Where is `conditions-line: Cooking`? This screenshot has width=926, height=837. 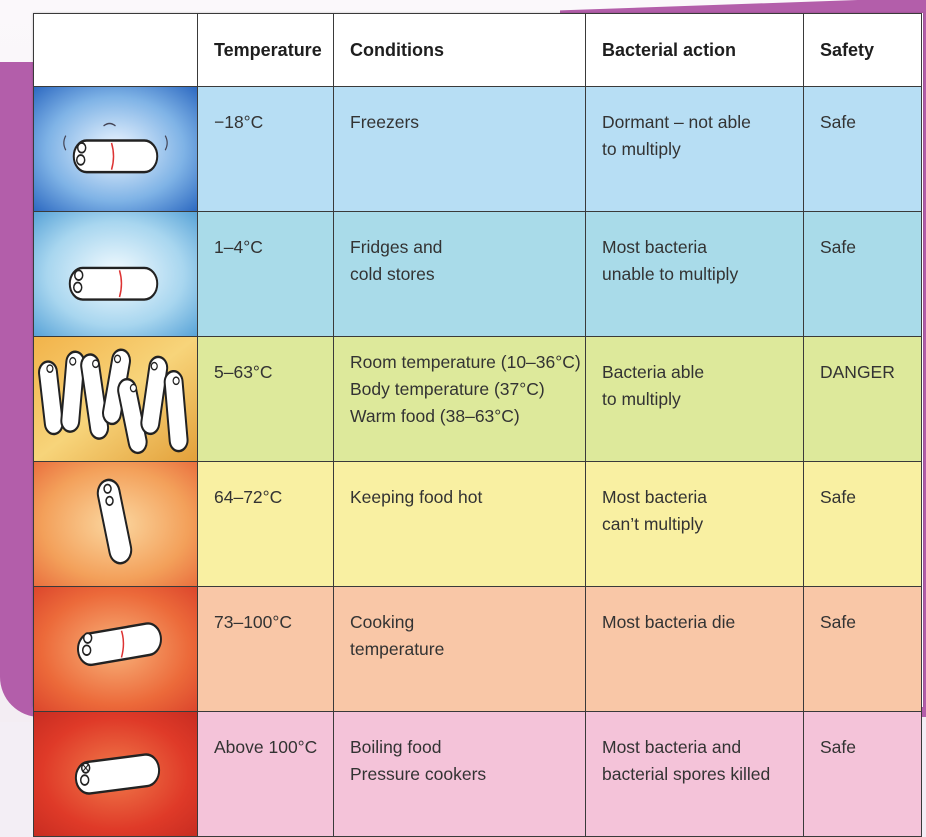
conditions-line: Cooking is located at coordinates (382, 622).